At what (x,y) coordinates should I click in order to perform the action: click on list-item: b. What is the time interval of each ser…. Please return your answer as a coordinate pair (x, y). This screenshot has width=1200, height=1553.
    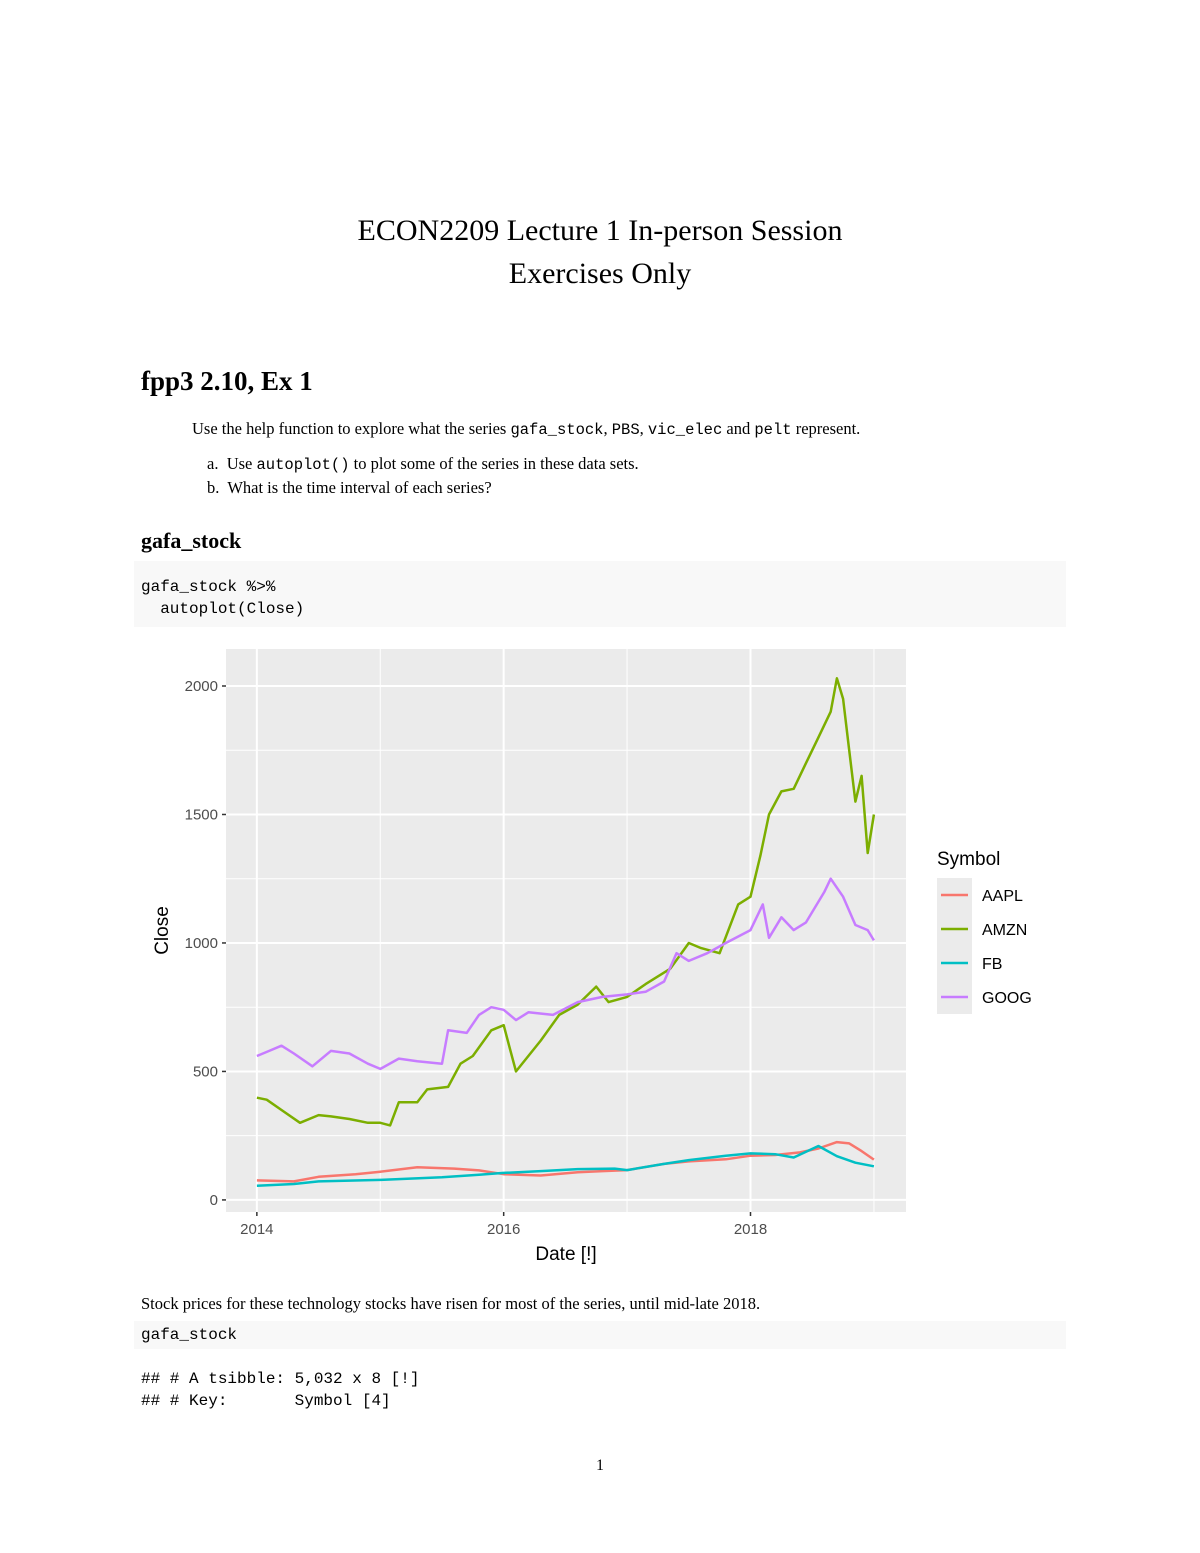
    Looking at the image, I should click on (349, 488).